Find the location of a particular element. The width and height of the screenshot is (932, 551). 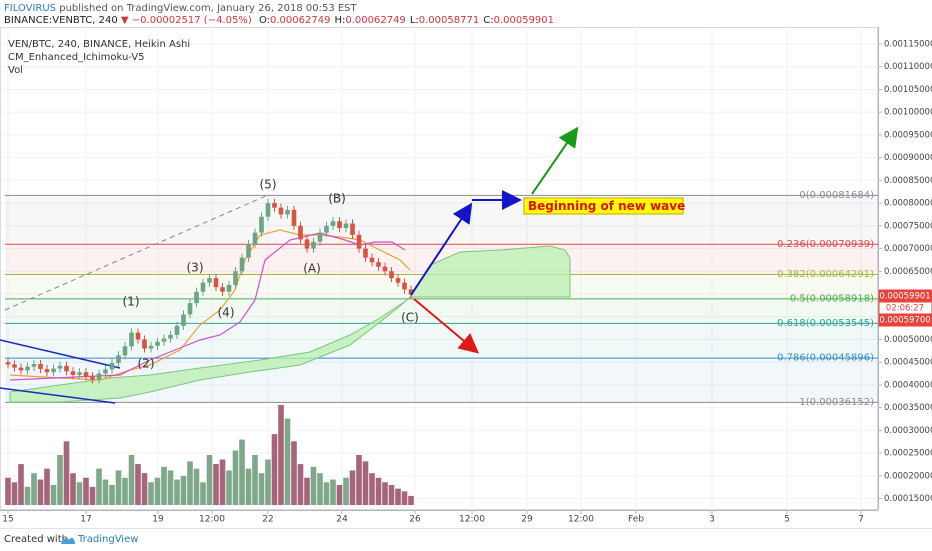

y-tick-label: 0.00040000 is located at coordinates (908, 385).